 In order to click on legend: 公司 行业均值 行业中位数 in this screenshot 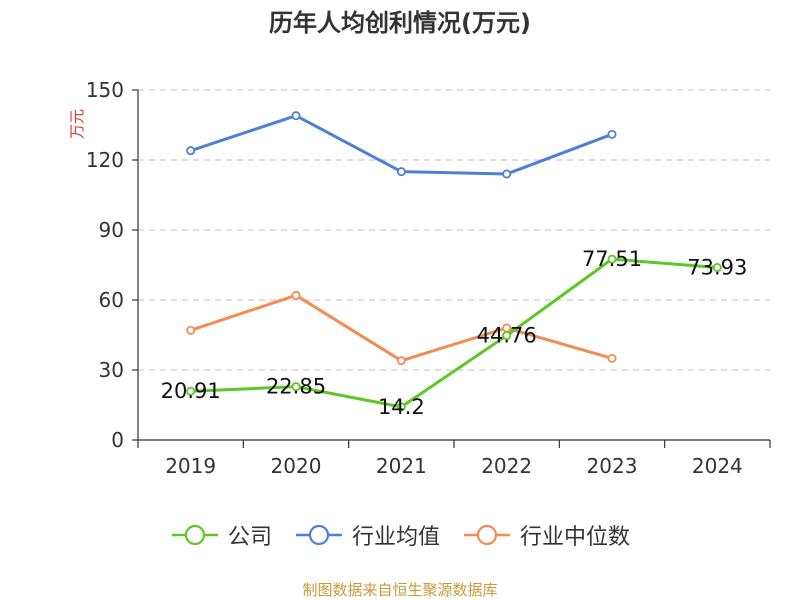, I will do `click(400, 535)`.